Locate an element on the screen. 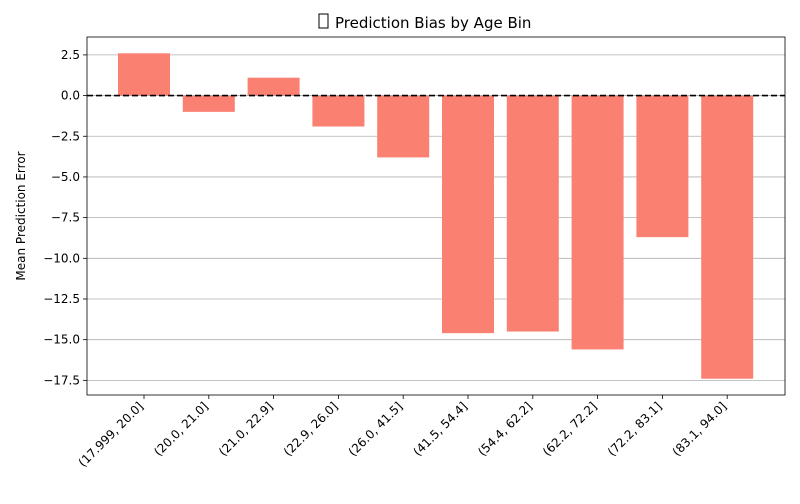 This screenshot has height=504, width=800. y-tick-label: −12.5 is located at coordinates (61, 299).